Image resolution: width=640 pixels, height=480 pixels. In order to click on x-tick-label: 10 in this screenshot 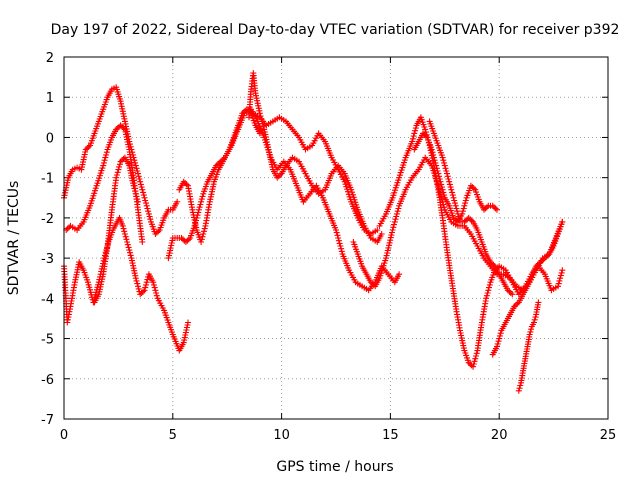, I will do `click(281, 435)`.